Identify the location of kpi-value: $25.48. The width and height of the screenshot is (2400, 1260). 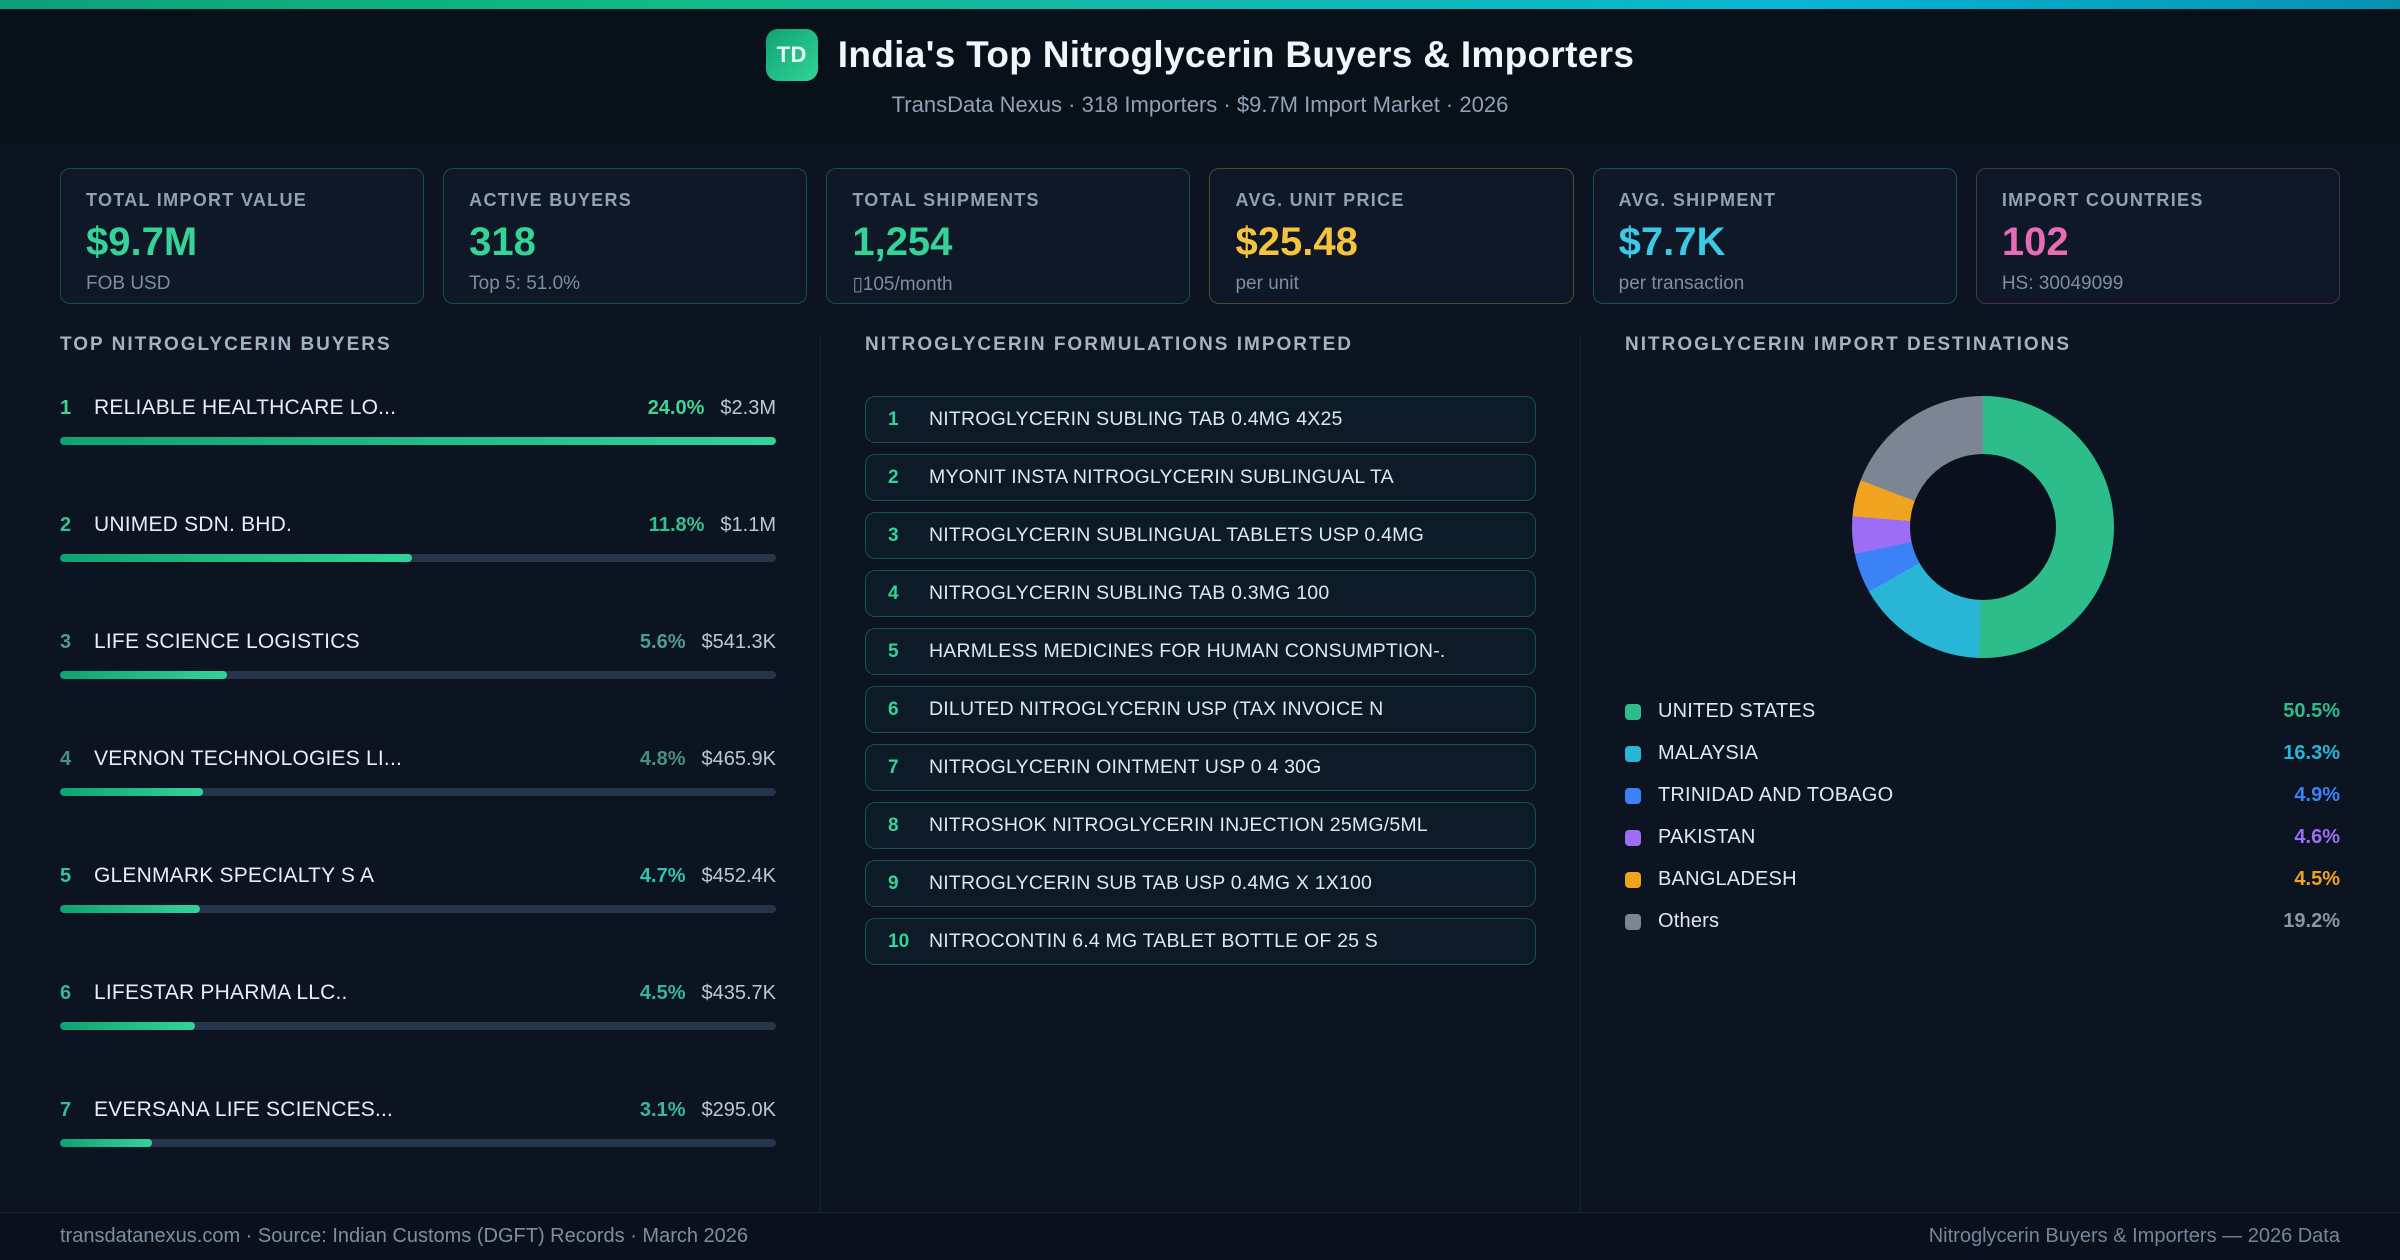
(1296, 242).